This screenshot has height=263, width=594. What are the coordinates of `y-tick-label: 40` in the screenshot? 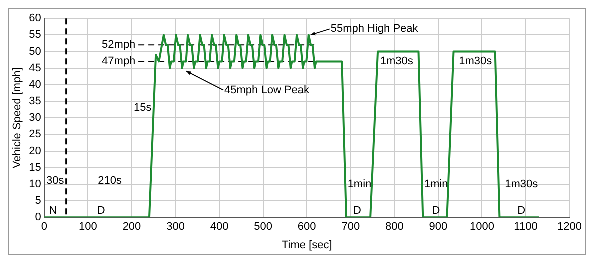 It's located at (35, 84).